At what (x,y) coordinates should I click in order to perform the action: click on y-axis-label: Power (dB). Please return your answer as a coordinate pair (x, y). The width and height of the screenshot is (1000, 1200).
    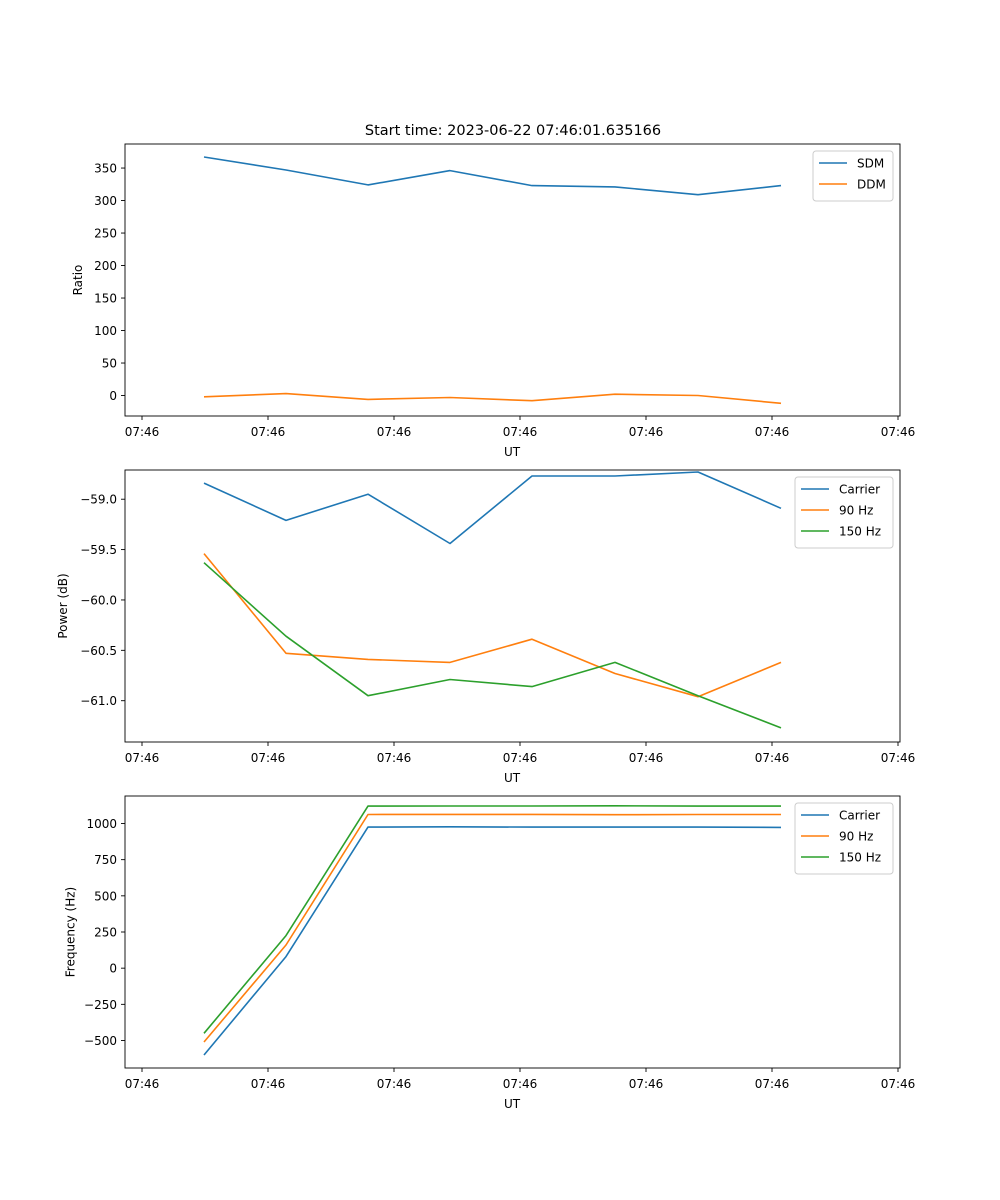
    Looking at the image, I should click on (63, 605).